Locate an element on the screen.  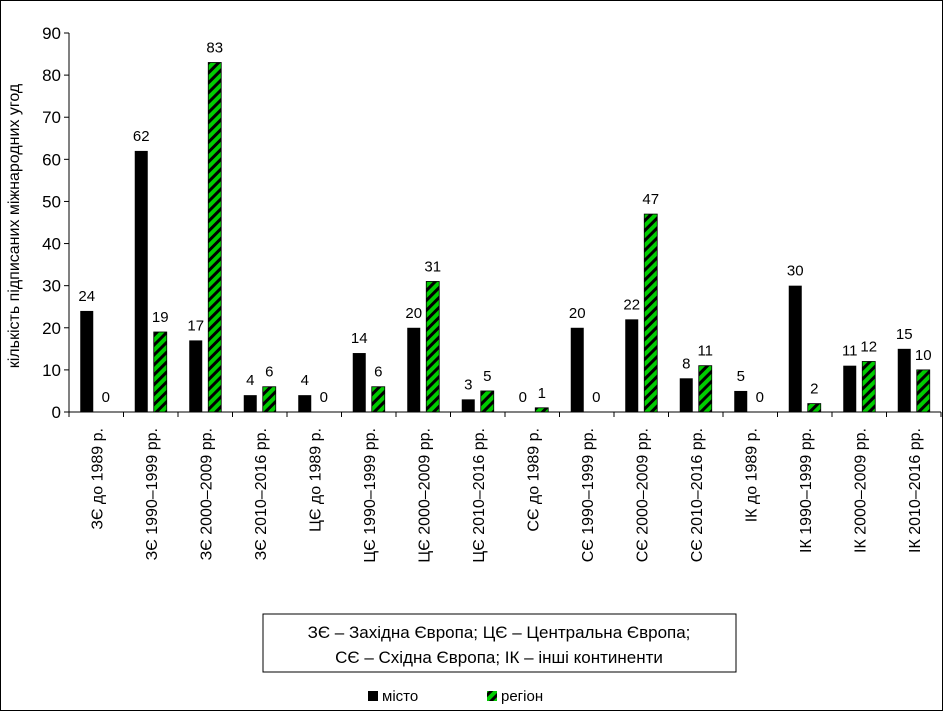
y-tick-label: 90 is located at coordinates (51, 33).